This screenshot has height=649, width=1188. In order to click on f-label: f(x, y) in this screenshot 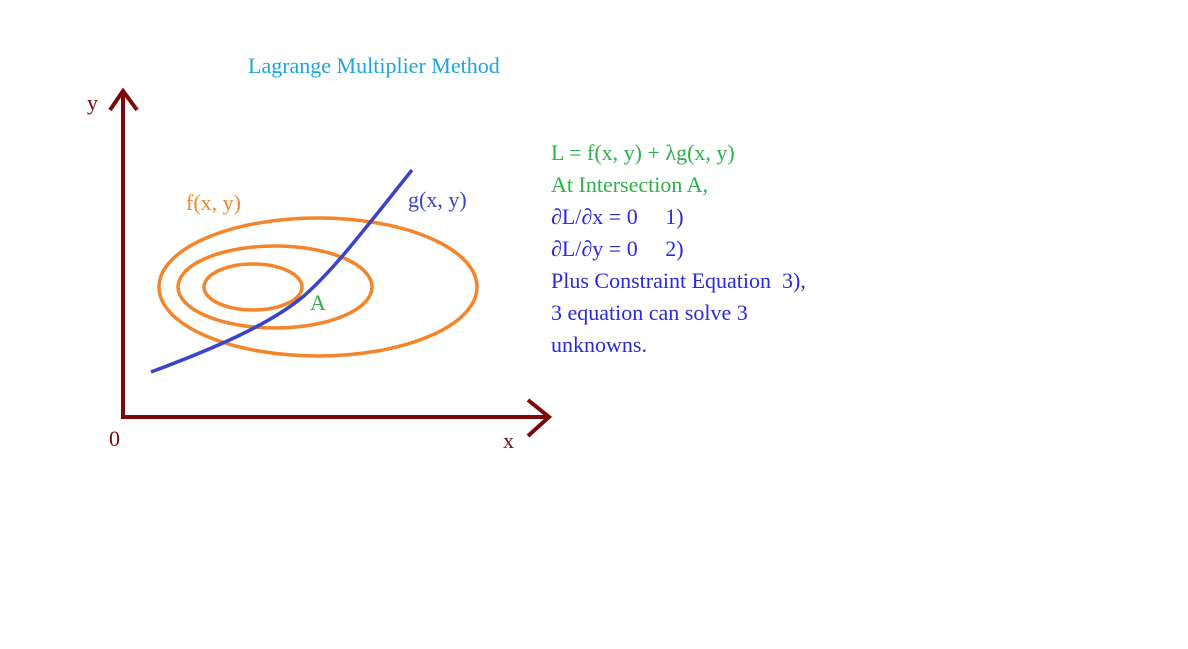, I will do `click(213, 202)`.